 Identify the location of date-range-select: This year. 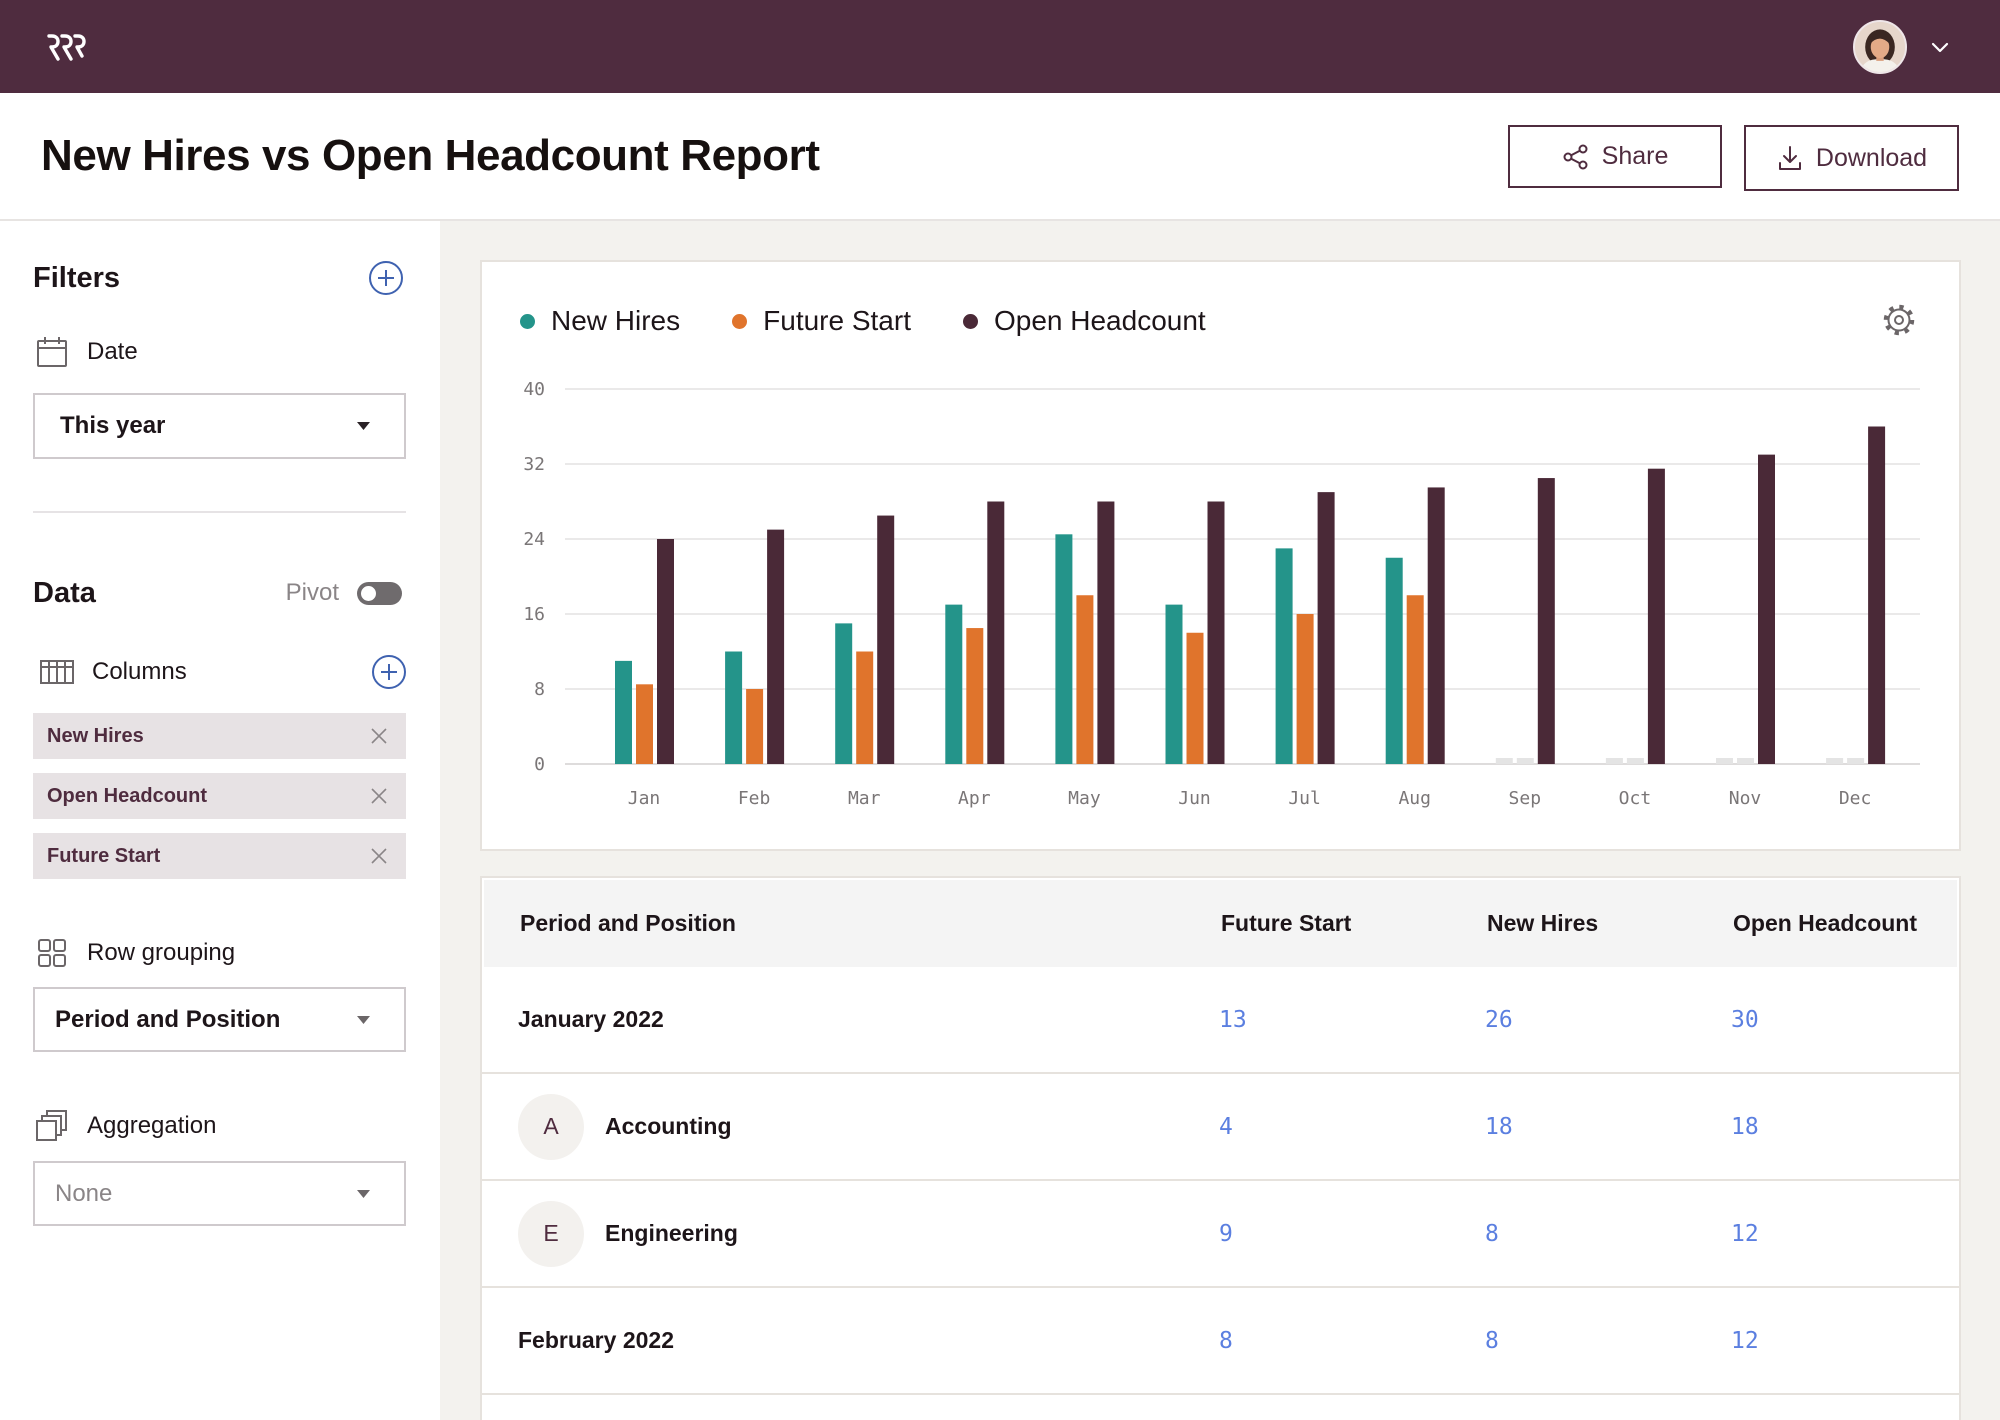
(219, 426).